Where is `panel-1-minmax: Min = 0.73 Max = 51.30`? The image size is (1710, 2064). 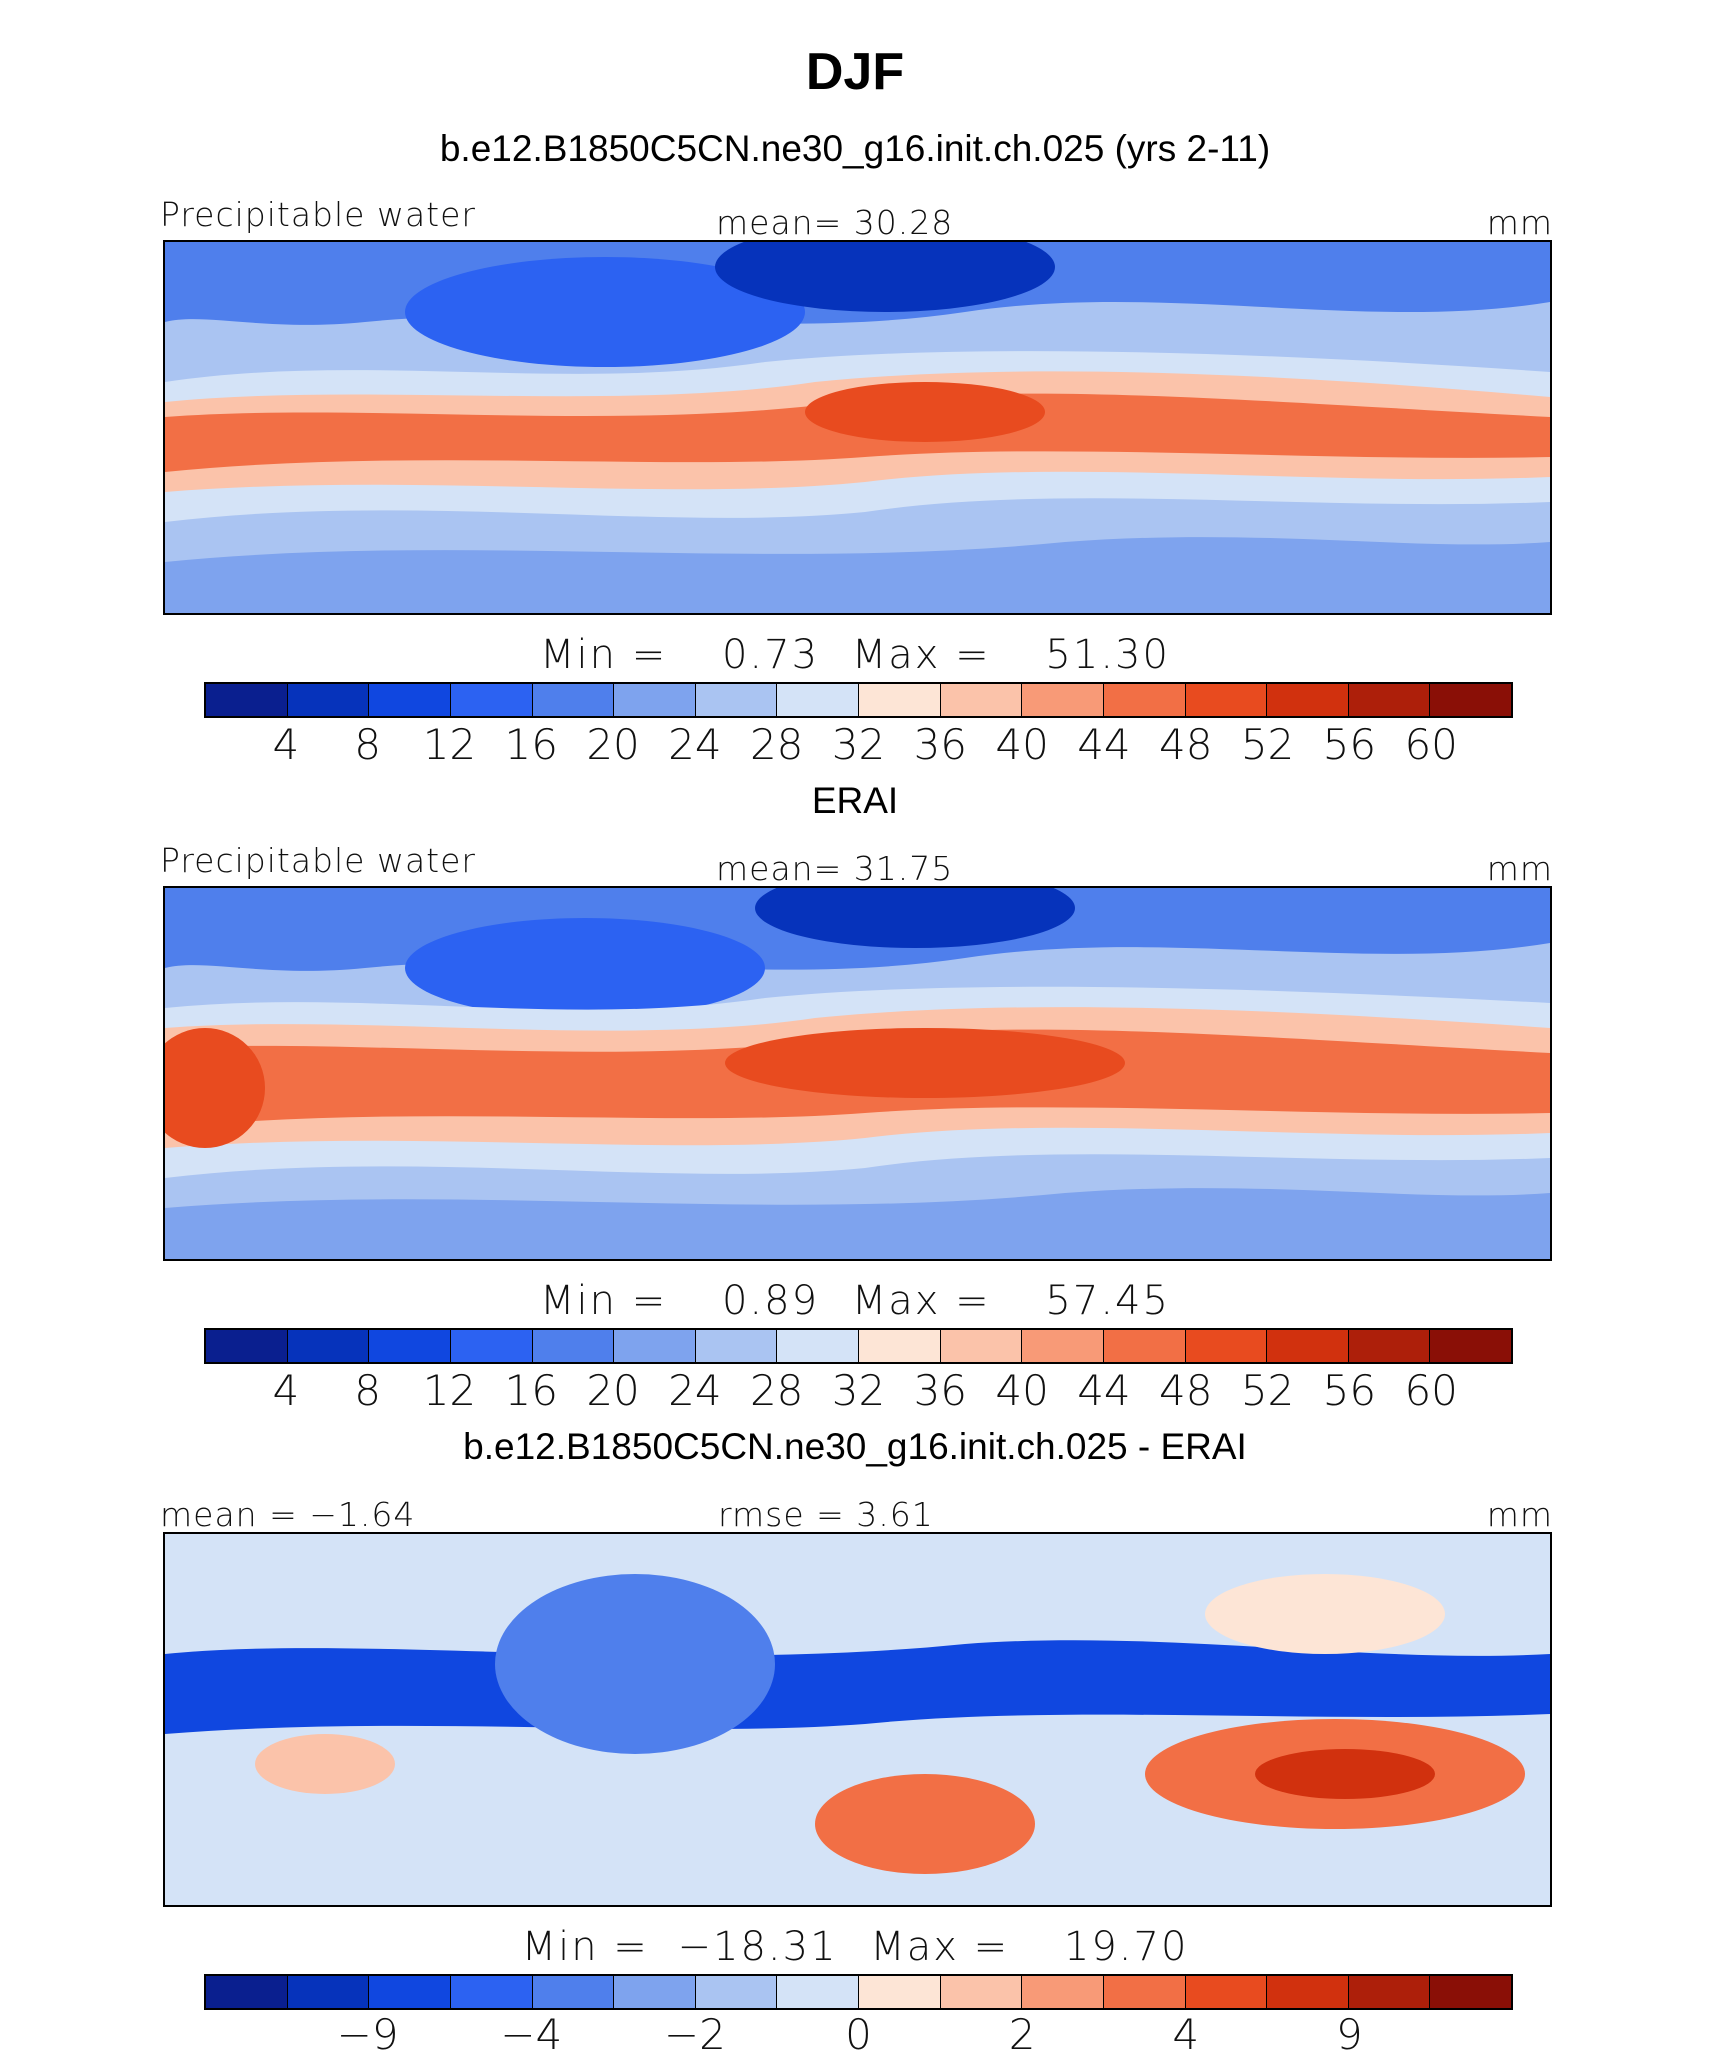 panel-1-minmax: Min = 0.73 Max = 51.30 is located at coordinates (855, 655).